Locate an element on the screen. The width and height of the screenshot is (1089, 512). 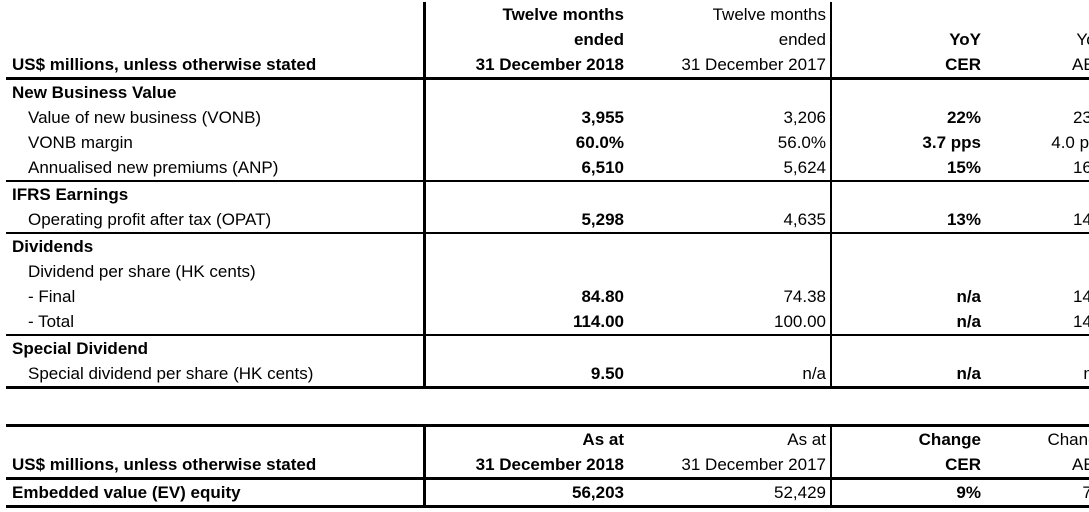
section-title-ifrs: IFRS Earnings is located at coordinates (70, 194).